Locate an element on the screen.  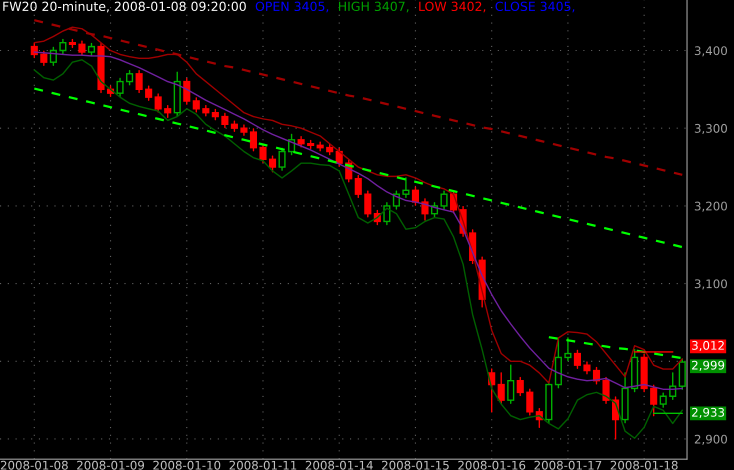
text: 3,012 is located at coordinates (708, 346).